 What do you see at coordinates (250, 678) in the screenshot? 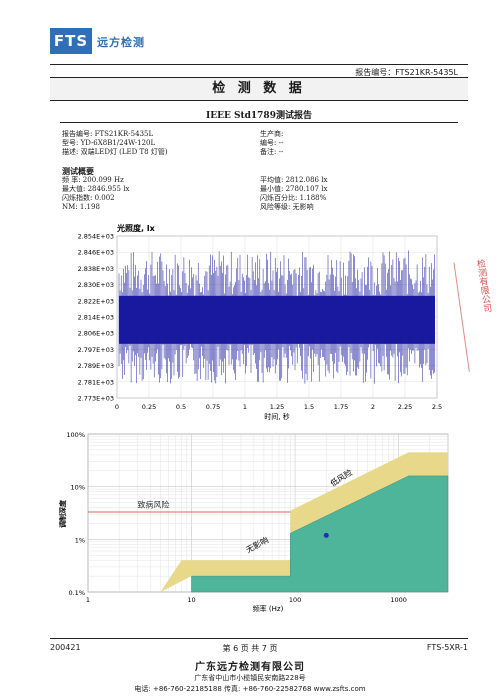
I see `footer-address: 广东省中山市小榄镇民安南路228号` at bounding box center [250, 678].